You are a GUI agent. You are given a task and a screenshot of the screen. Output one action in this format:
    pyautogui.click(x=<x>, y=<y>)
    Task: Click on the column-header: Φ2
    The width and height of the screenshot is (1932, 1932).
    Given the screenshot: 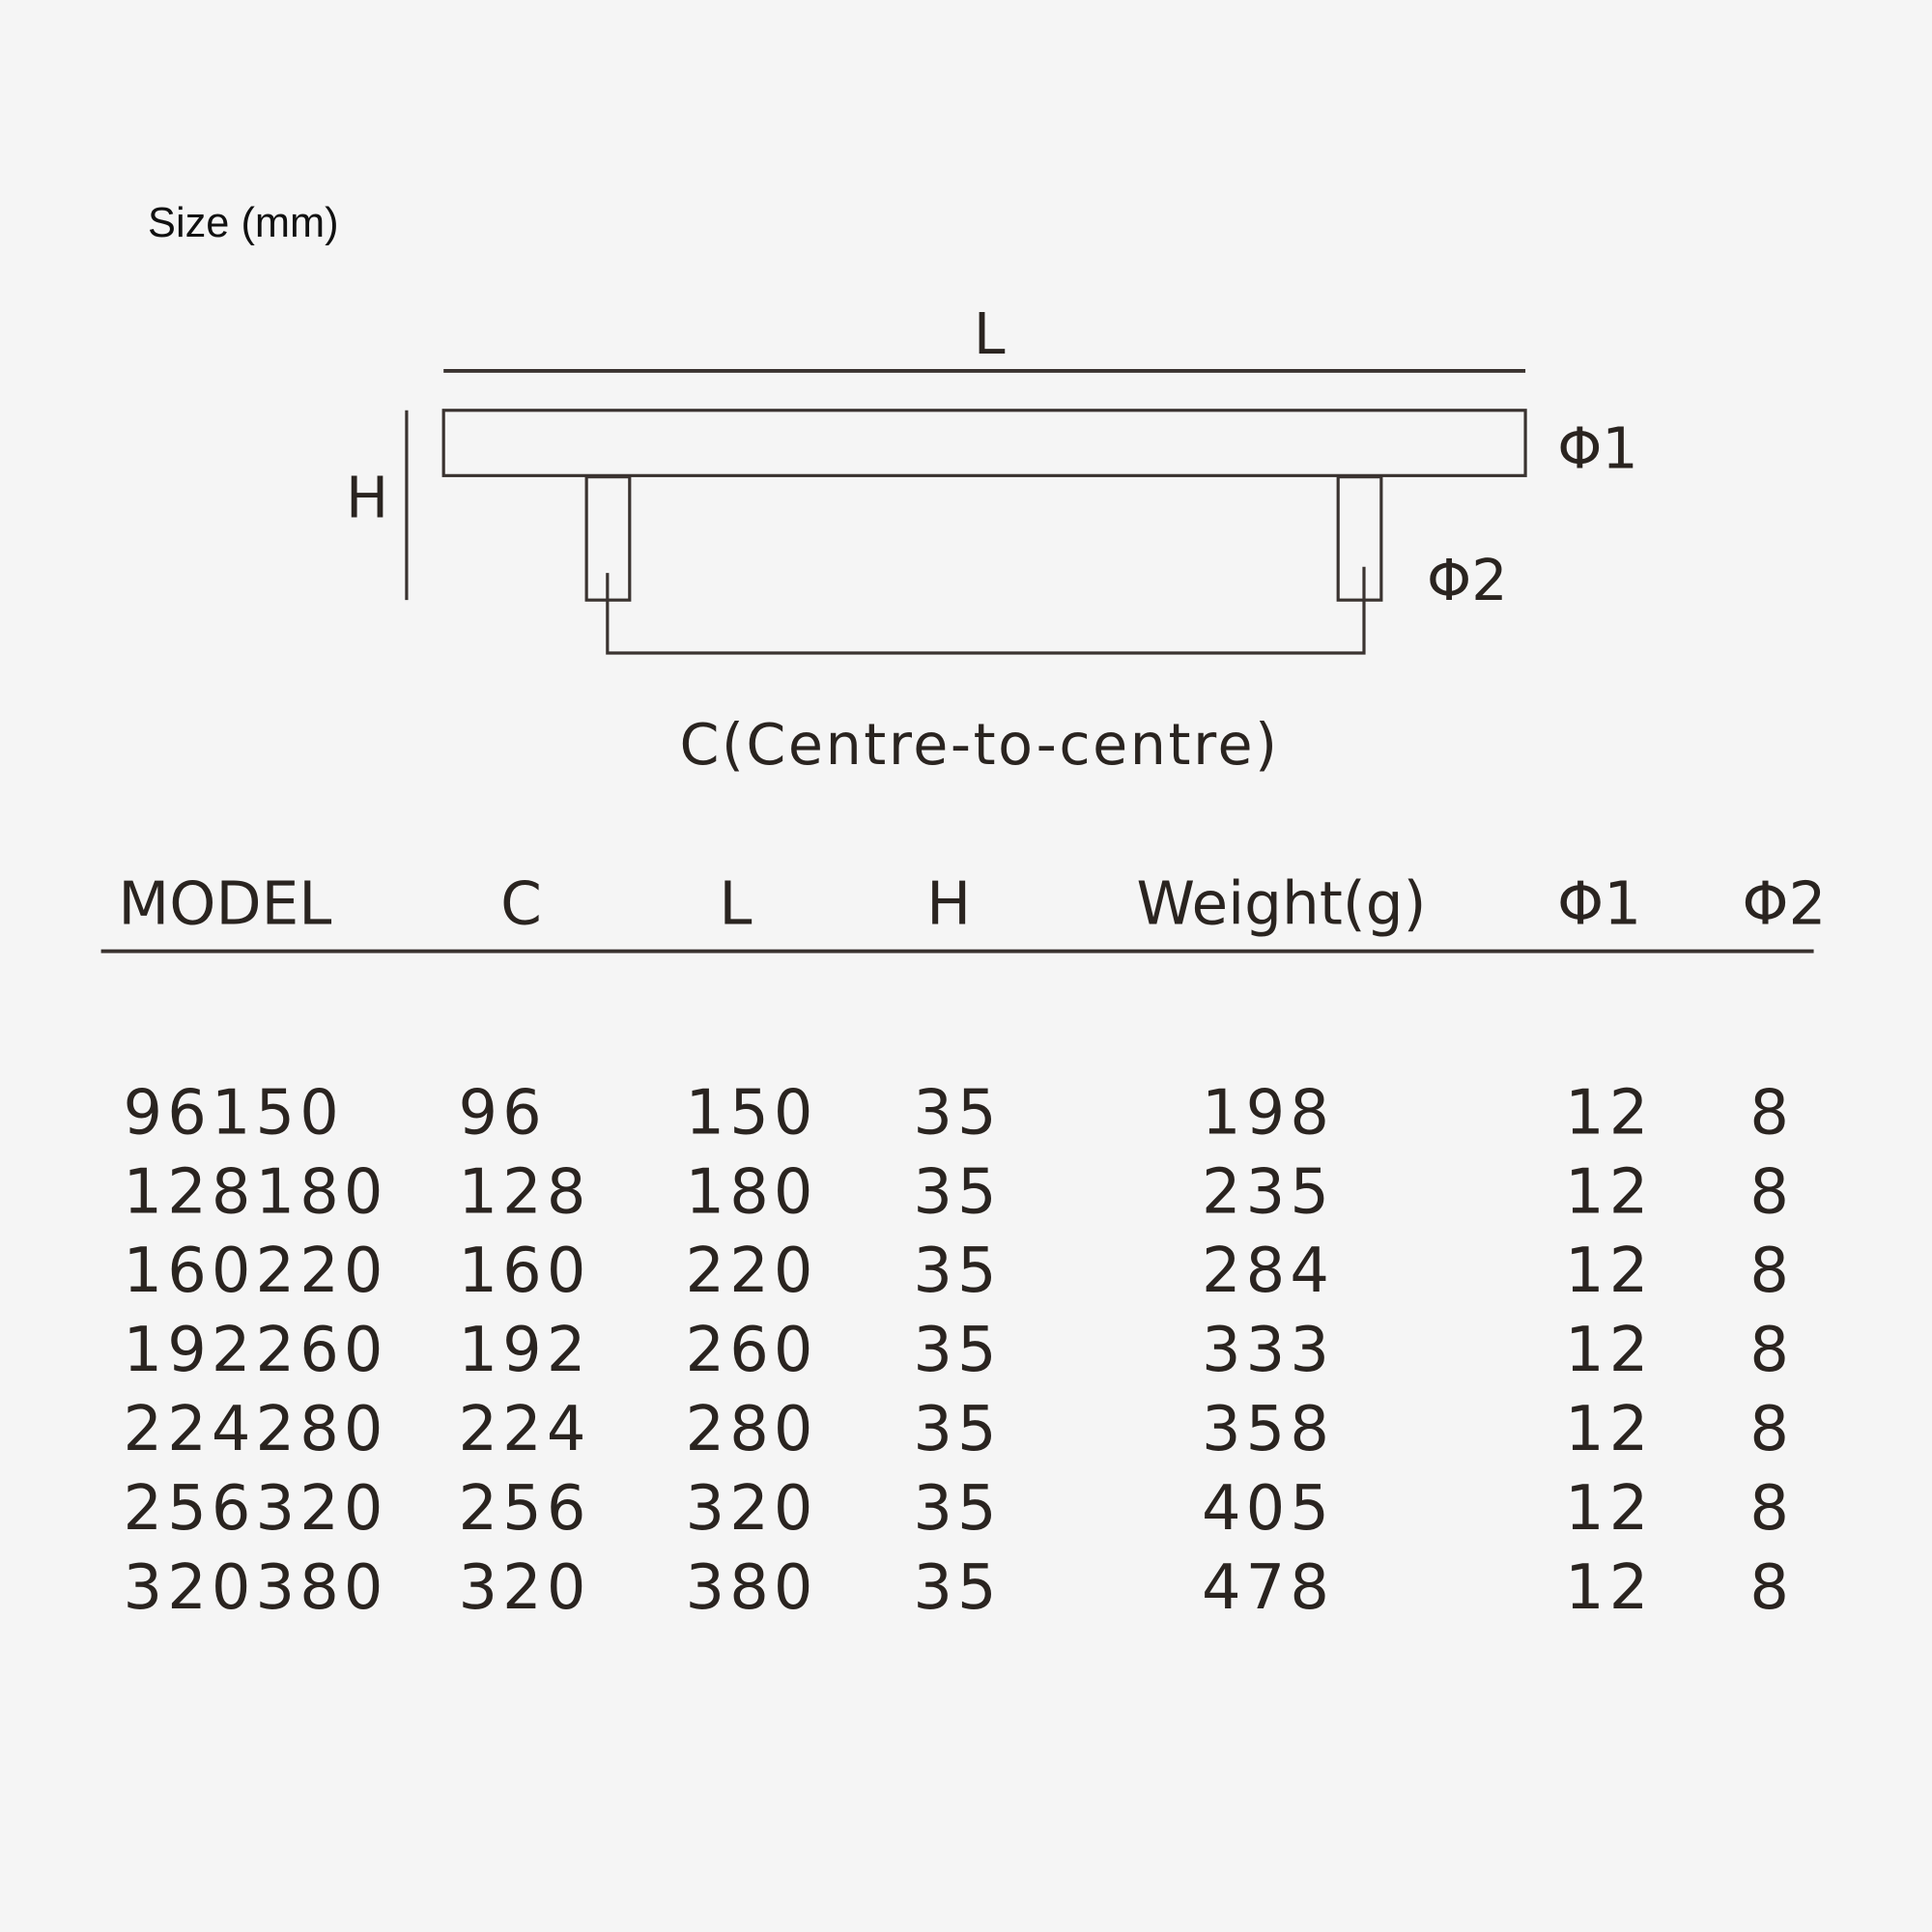 What is the action you would take?
    pyautogui.click(x=1784, y=904)
    